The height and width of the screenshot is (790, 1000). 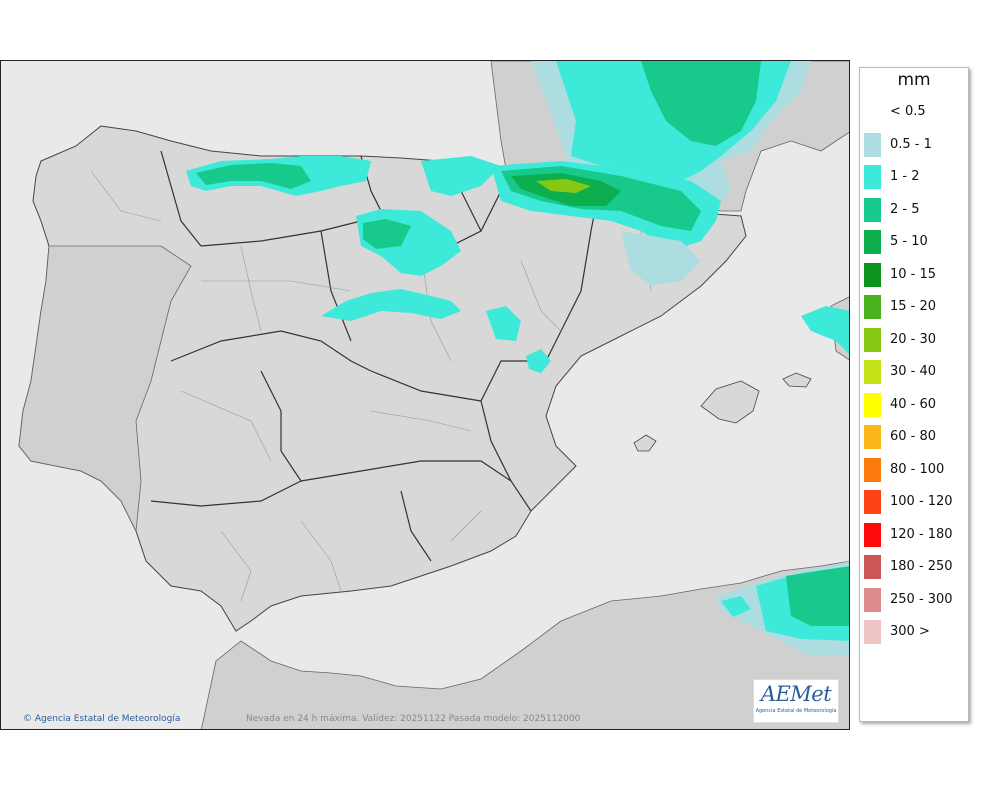 I want to click on snow-area-algeria-heavy, so click(x=817, y=596).